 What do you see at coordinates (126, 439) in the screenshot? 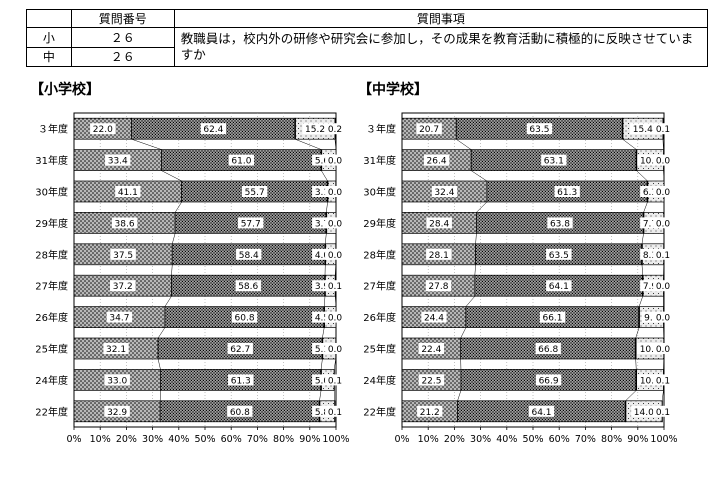
I see `x-tick-label: 20%` at bounding box center [126, 439].